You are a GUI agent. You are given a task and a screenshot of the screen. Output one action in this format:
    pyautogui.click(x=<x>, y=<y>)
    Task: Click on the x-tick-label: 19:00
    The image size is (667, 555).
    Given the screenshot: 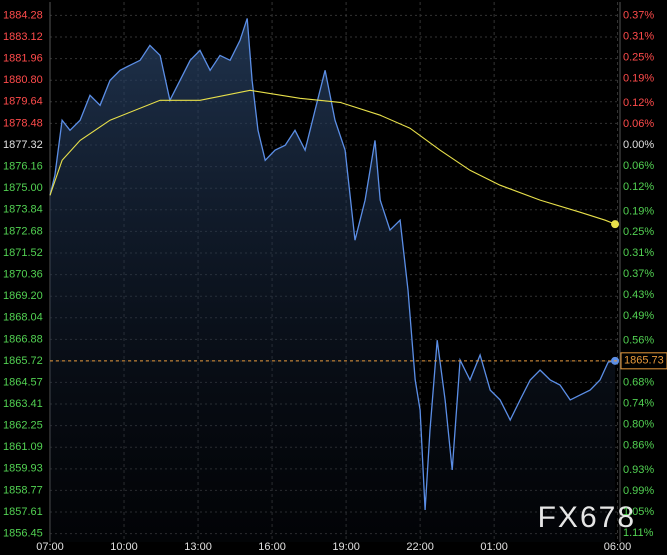 What is the action you would take?
    pyautogui.click(x=346, y=547)
    